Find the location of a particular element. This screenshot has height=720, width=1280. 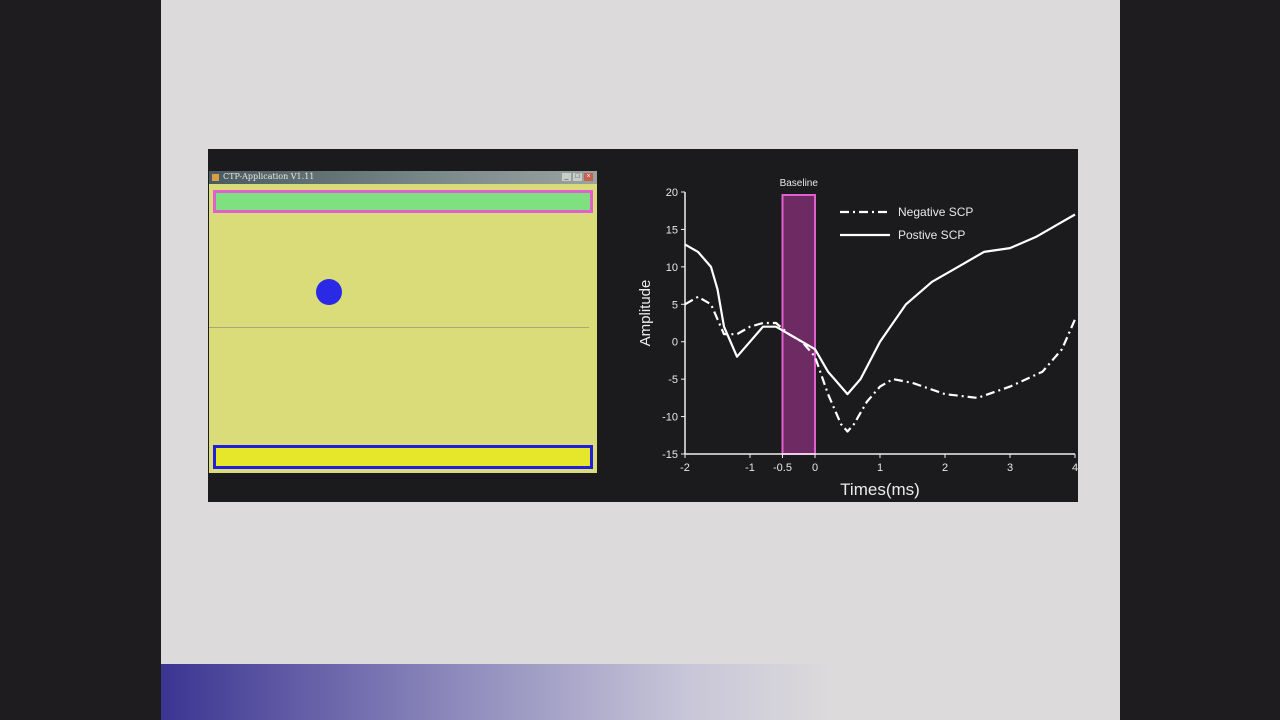

cursor-ball is located at coordinates (329, 292).